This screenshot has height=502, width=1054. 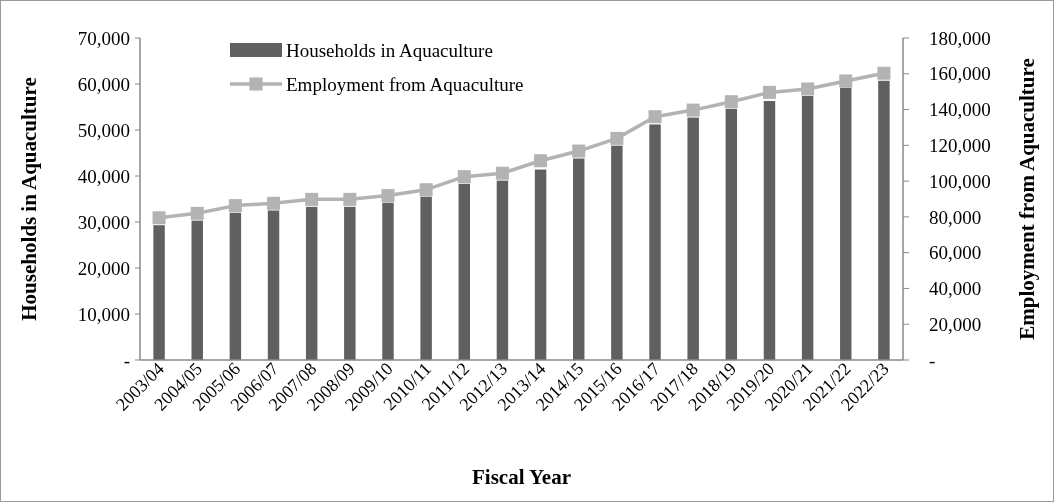 What do you see at coordinates (955, 253) in the screenshot?
I see `y2-tick-label: 60,000` at bounding box center [955, 253].